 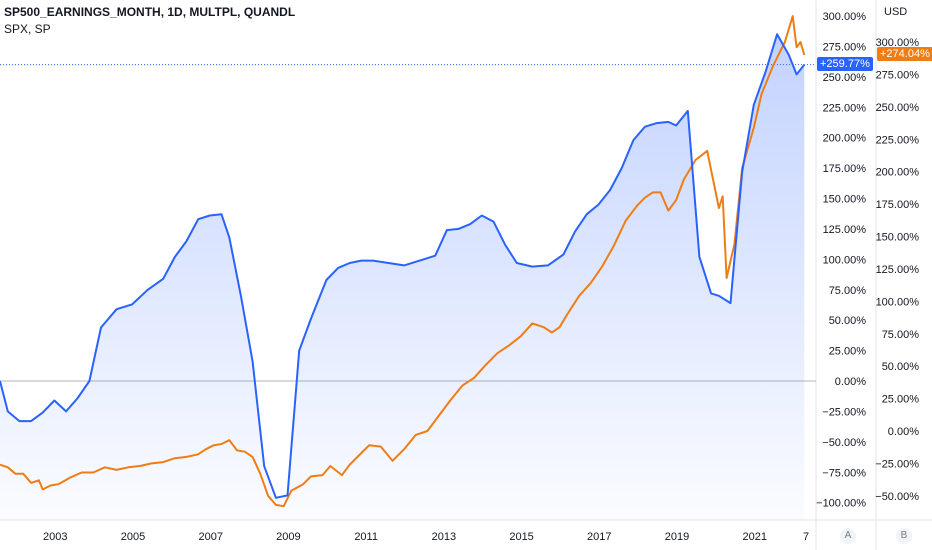 I want to click on x-tick-label: 7, so click(x=806, y=537).